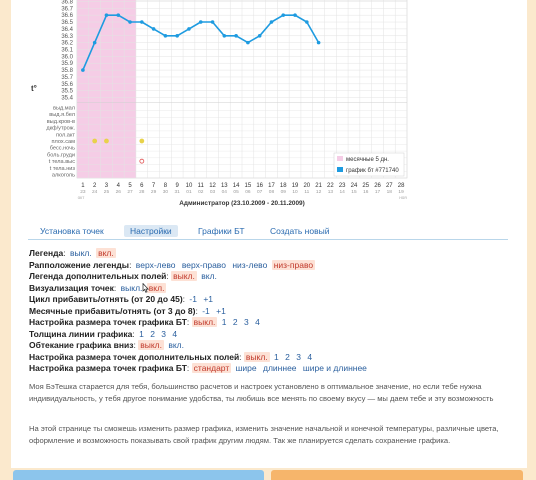 Image resolution: width=536 pixels, height=480 pixels. What do you see at coordinates (123, 276) in the screenshot?
I see `setting-row: Легенда дополнительных полей: выкл. вкл.` at bounding box center [123, 276].